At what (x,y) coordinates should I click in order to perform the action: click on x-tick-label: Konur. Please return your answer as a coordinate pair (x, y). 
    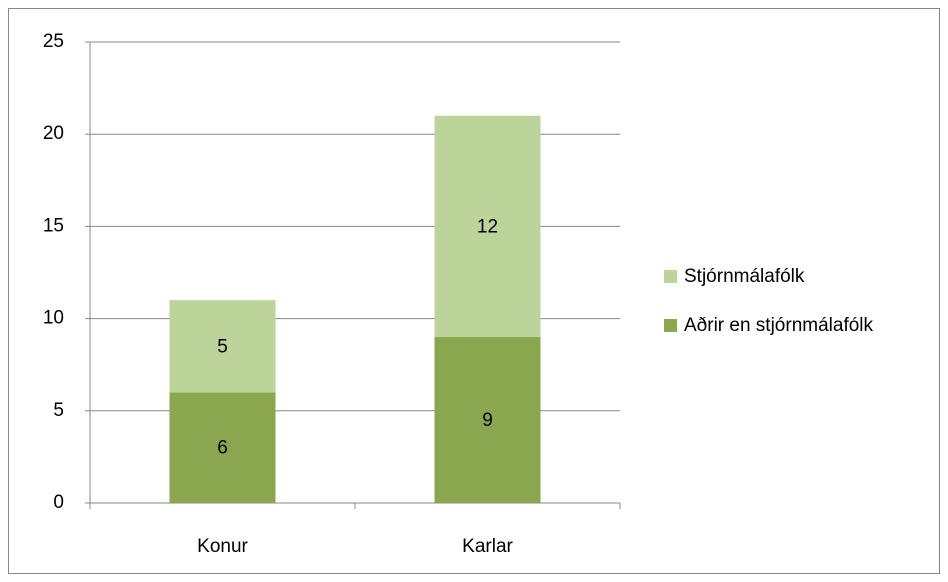
    Looking at the image, I should click on (222, 546).